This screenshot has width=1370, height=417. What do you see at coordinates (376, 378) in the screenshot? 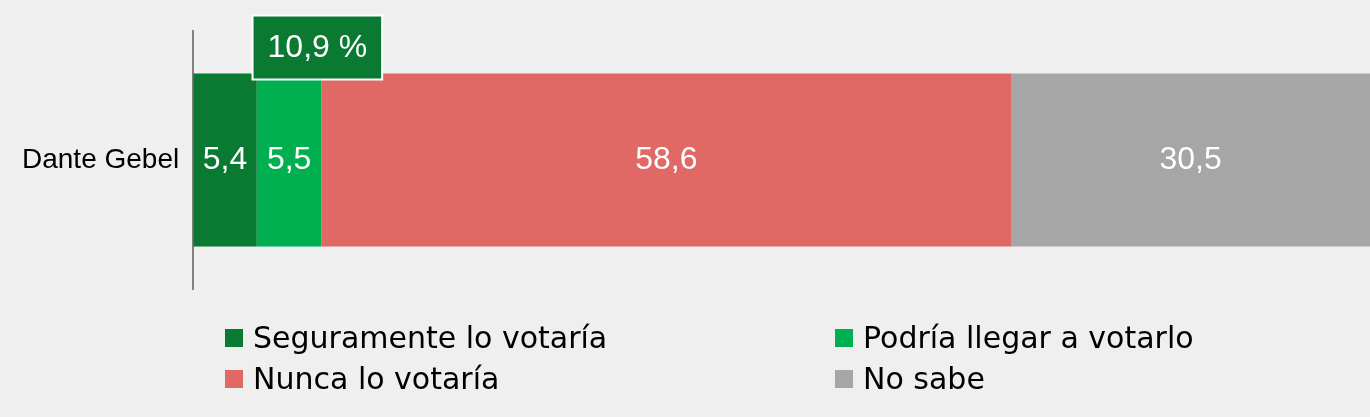
I see `legend-label: Nunca lo votaría` at bounding box center [376, 378].